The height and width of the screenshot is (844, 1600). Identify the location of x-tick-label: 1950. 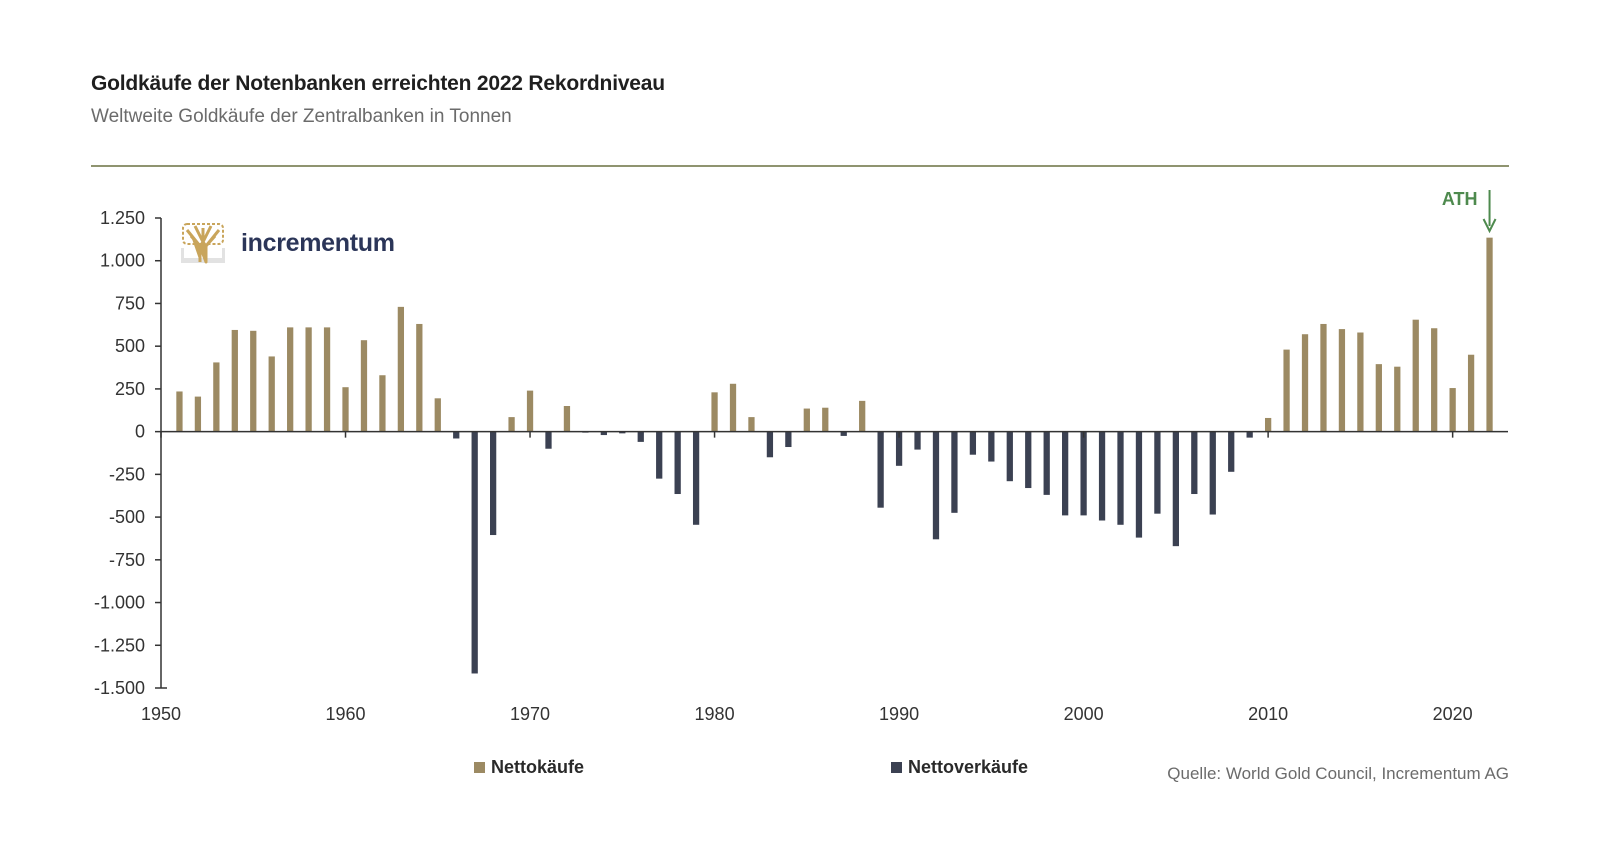
(161, 714).